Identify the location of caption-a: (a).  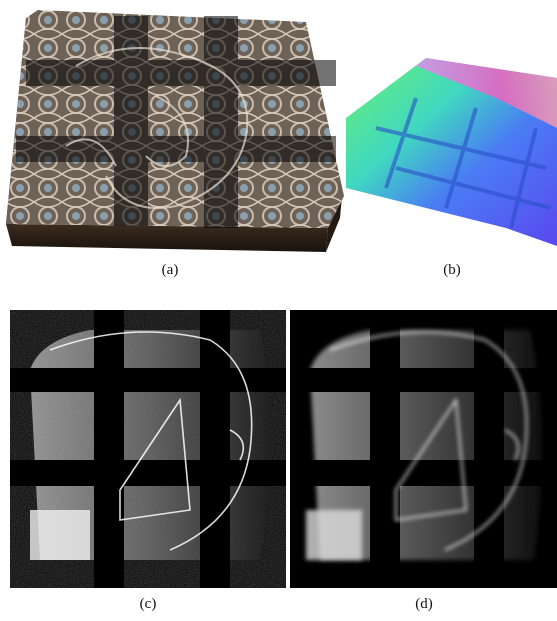
(170, 270).